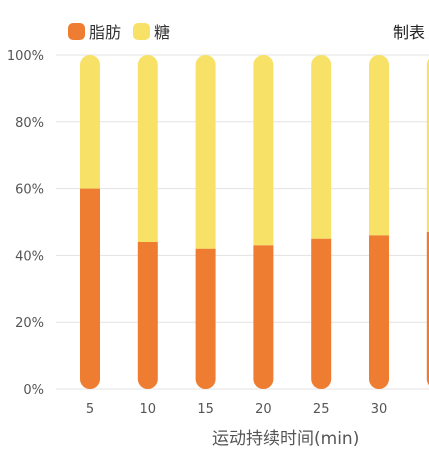 The image size is (429, 460). Describe the element at coordinates (408, 32) in the screenshot. I see `corner-label: 制表` at that location.